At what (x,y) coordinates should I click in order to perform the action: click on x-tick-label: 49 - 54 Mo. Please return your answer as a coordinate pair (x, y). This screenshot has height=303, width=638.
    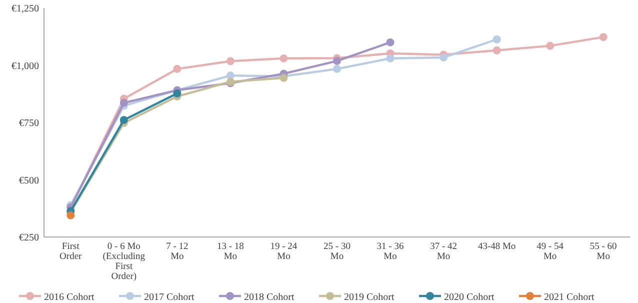
    Looking at the image, I should click on (550, 252).